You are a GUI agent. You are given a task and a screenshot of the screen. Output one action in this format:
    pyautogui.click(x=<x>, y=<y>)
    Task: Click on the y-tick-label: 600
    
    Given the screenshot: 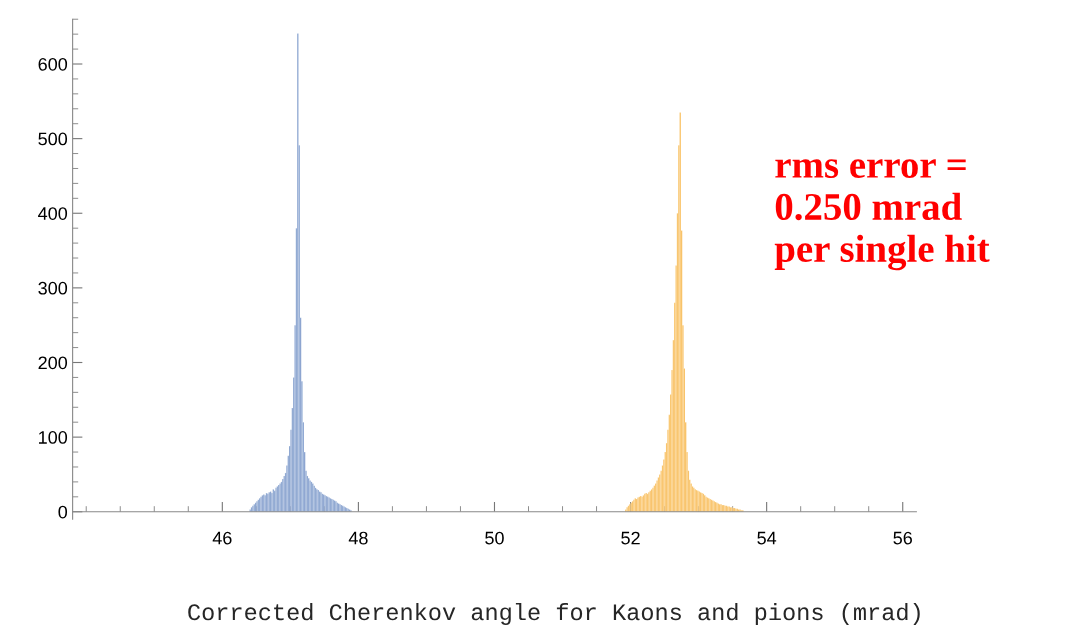 What is the action you would take?
    pyautogui.click(x=53, y=64)
    